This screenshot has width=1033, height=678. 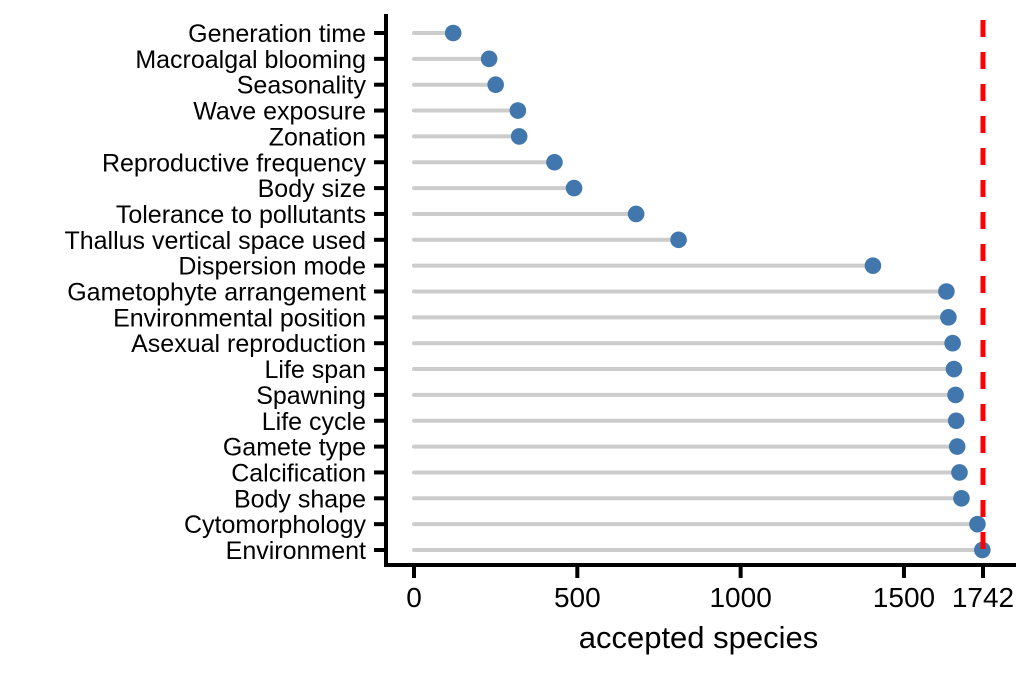 What do you see at coordinates (216, 293) in the screenshot?
I see `y-axis-label: Gametophyte arrangement` at bounding box center [216, 293].